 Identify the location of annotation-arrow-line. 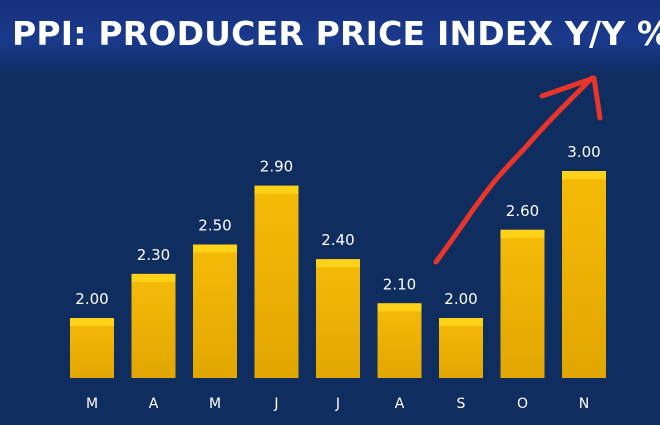
(514, 170).